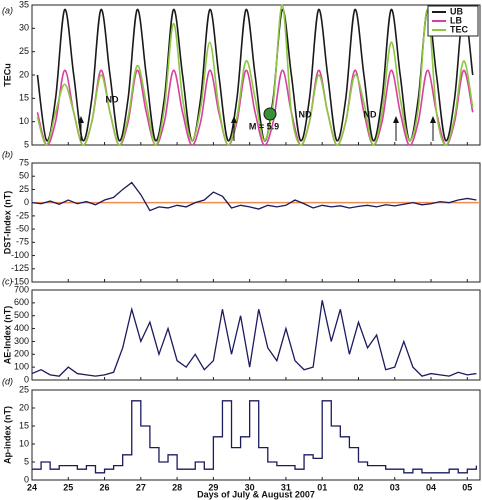 The image size is (482, 500). I want to click on x-tick-label: 25, so click(68, 487).